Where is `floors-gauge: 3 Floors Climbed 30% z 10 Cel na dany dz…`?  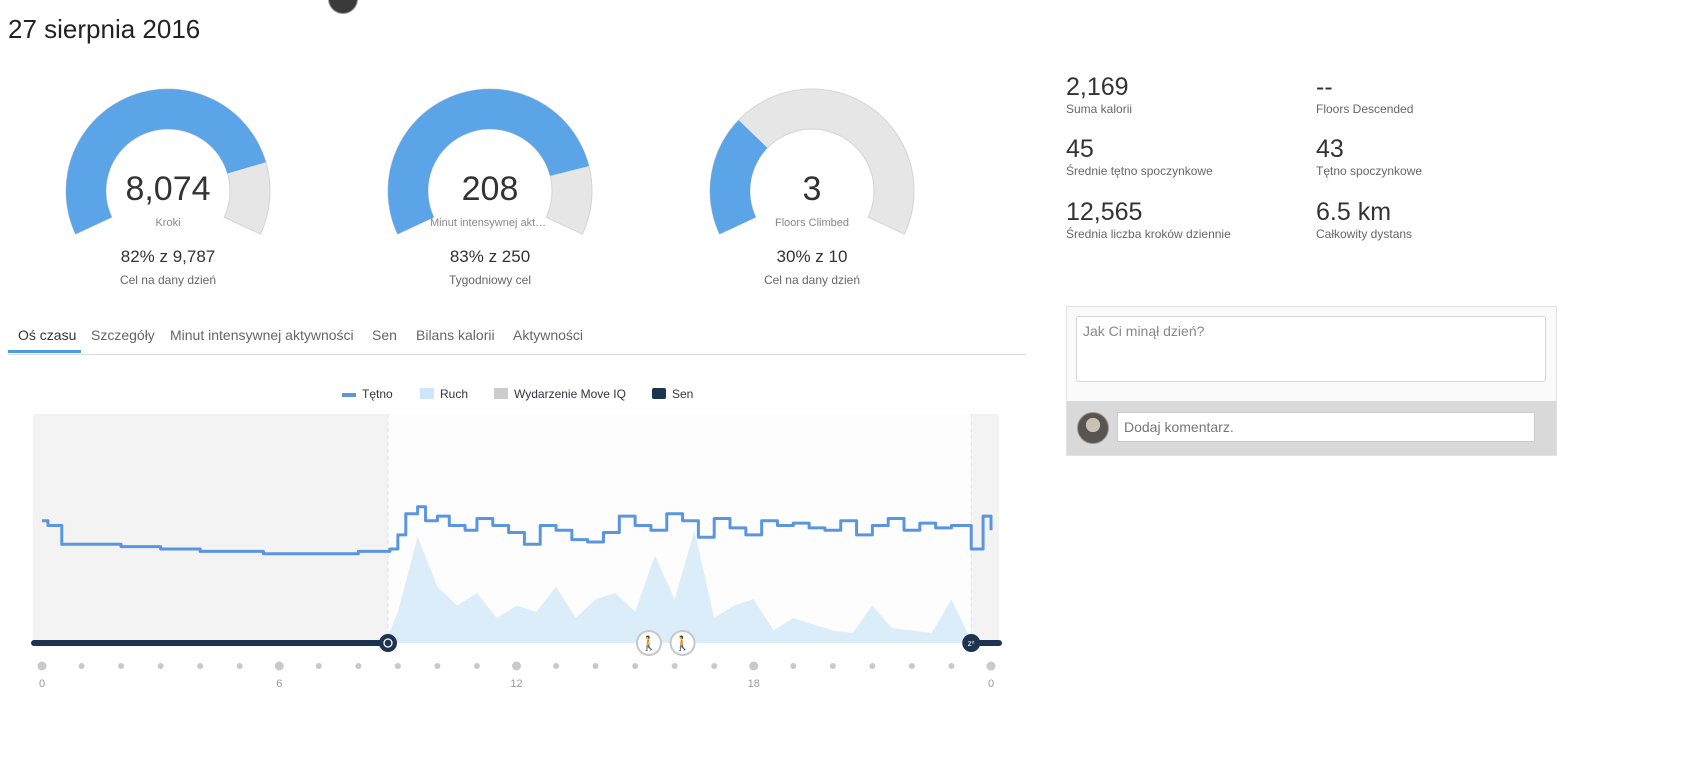
floors-gauge: 3 Floors Climbed 30% z 10 Cel na dany dz… is located at coordinates (812, 193).